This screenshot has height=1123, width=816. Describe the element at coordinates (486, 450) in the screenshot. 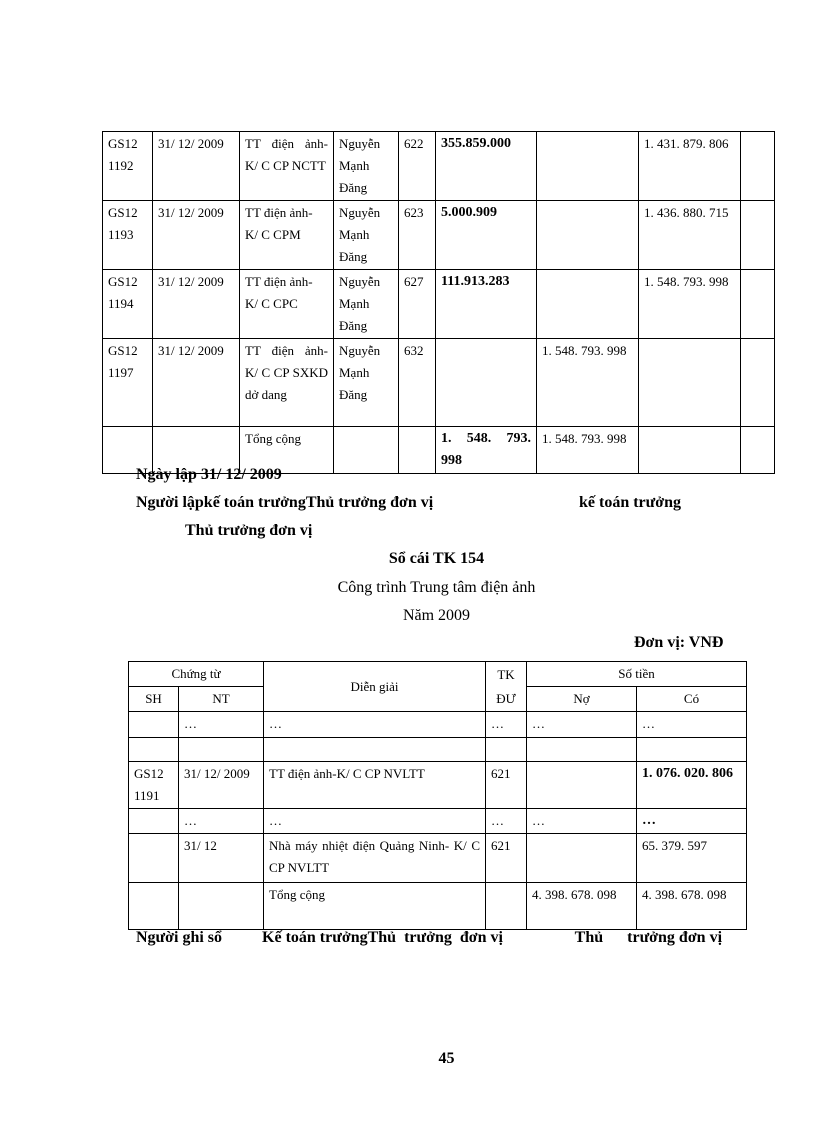

I see `cell-no: 1. 548. 793. 998` at that location.